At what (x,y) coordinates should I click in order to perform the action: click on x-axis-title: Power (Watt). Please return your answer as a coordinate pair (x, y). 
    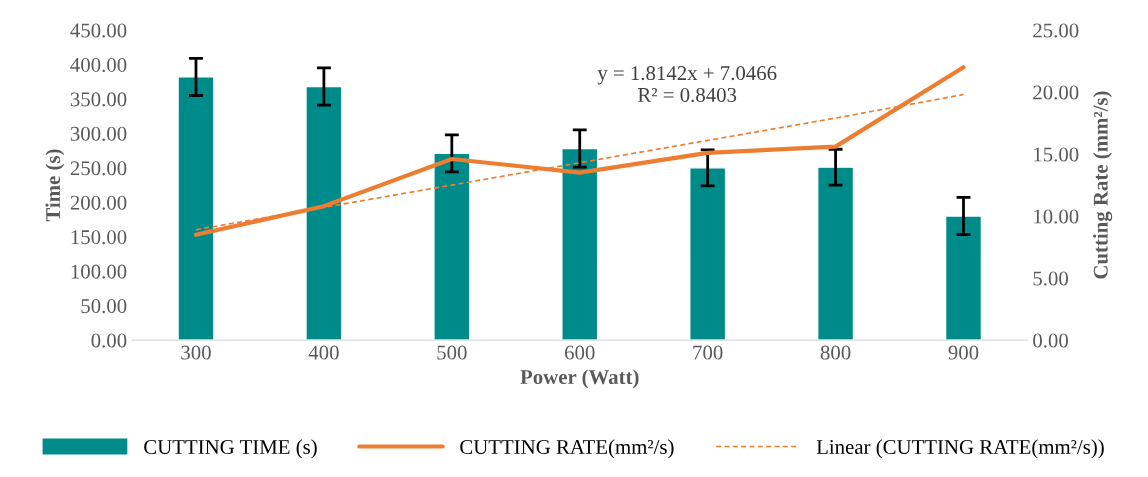
    Looking at the image, I should click on (579, 379).